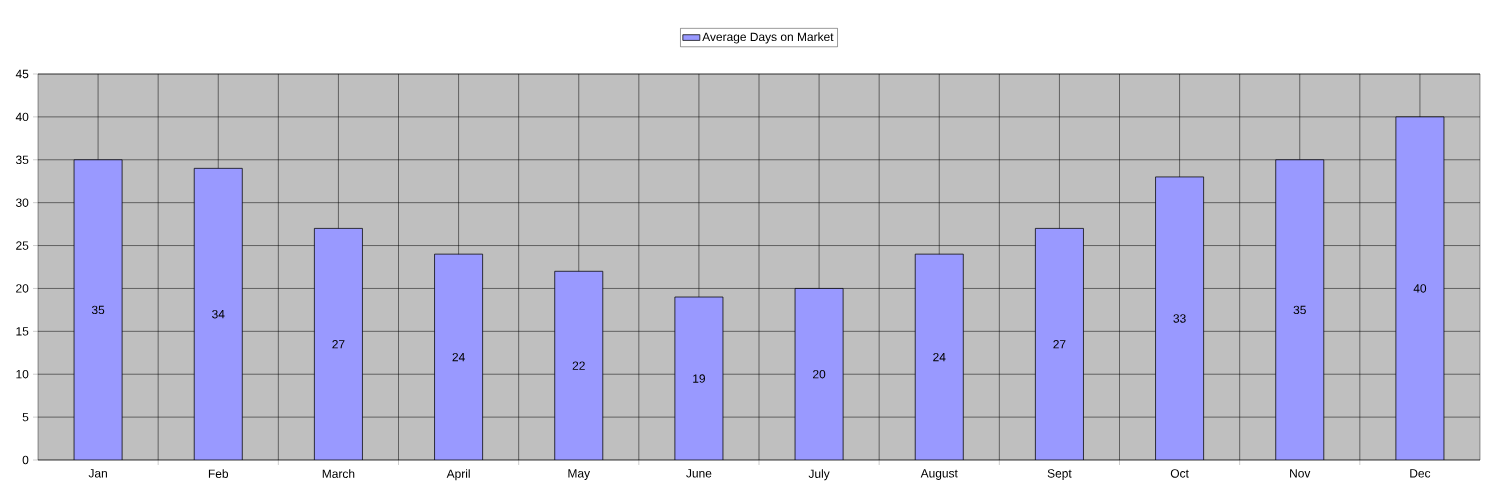 The image size is (1485, 494). Describe the element at coordinates (699, 473) in the screenshot. I see `x-tick-label: June` at that location.